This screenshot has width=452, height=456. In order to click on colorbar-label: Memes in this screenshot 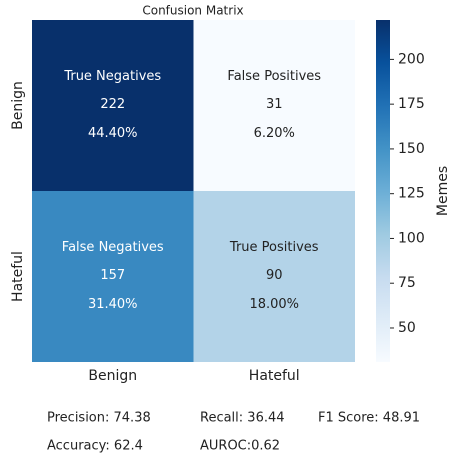, I will do `click(443, 191)`.